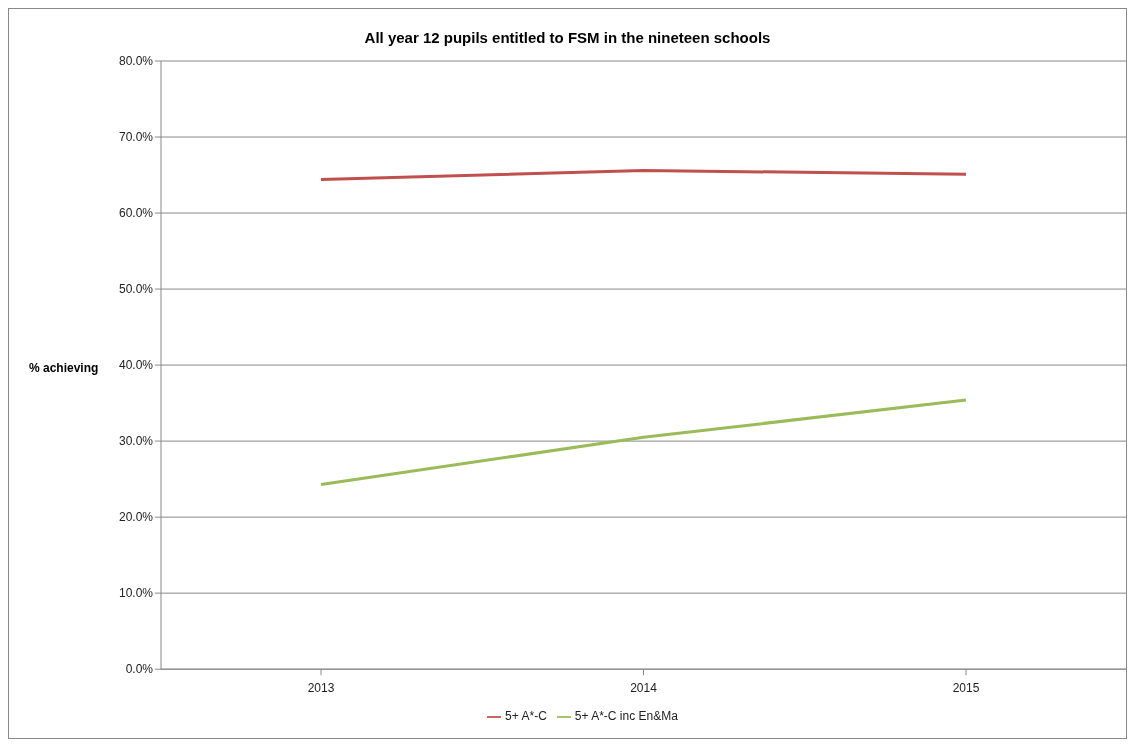  I want to click on y-tick-label: 50.0%, so click(136, 289).